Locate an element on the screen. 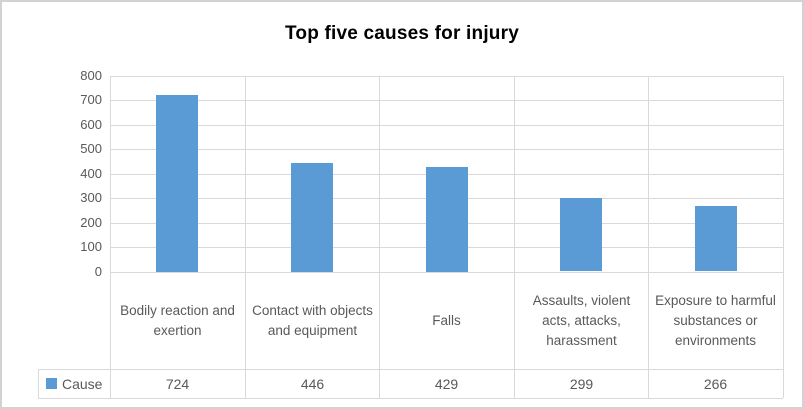 The image size is (804, 409). category-label: Bodily reaction and exertion is located at coordinates (177, 320).